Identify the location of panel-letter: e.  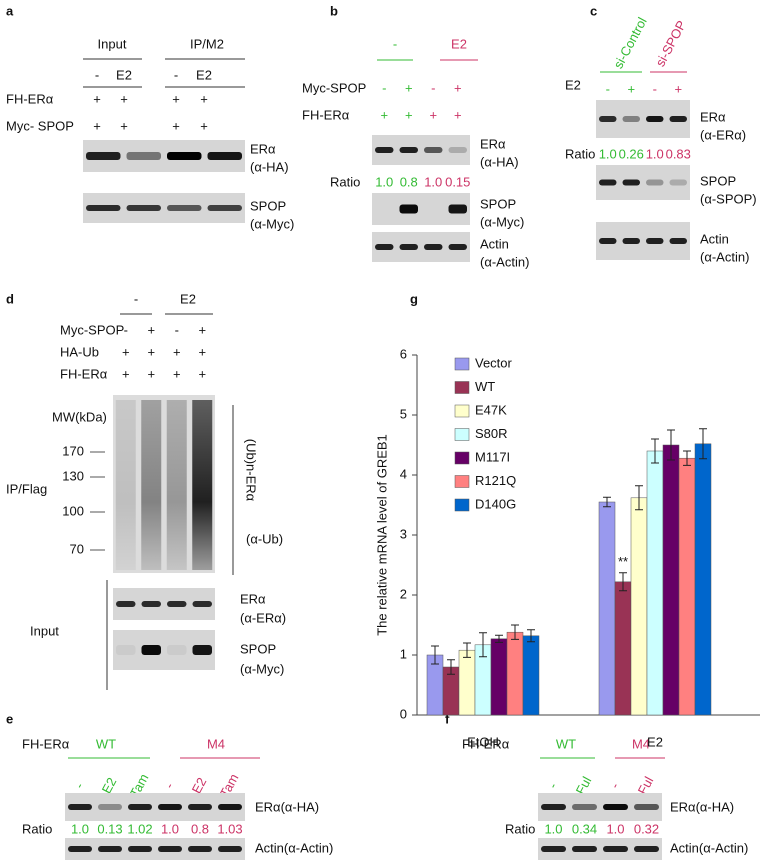
(9, 718).